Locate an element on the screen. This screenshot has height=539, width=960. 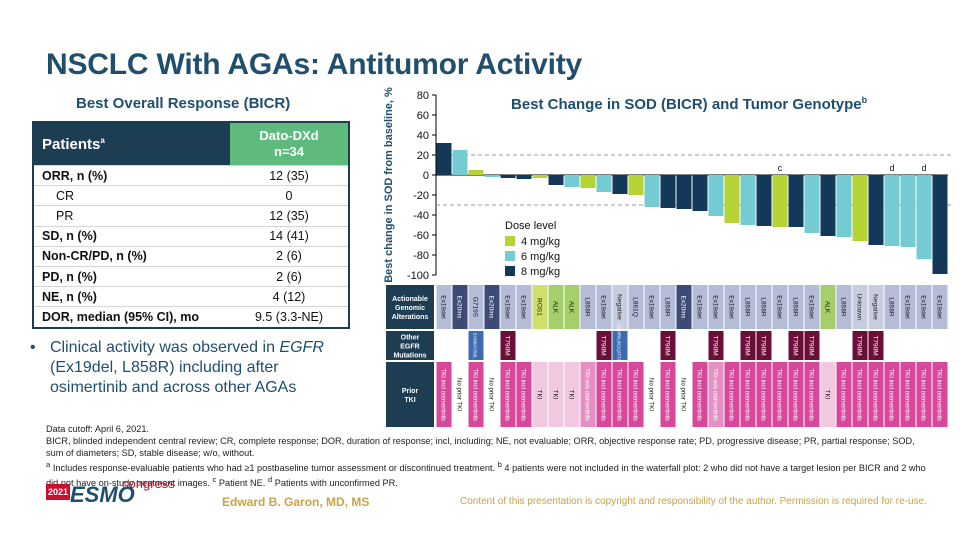
logo-congress: congress is located at coordinates (148, 483).